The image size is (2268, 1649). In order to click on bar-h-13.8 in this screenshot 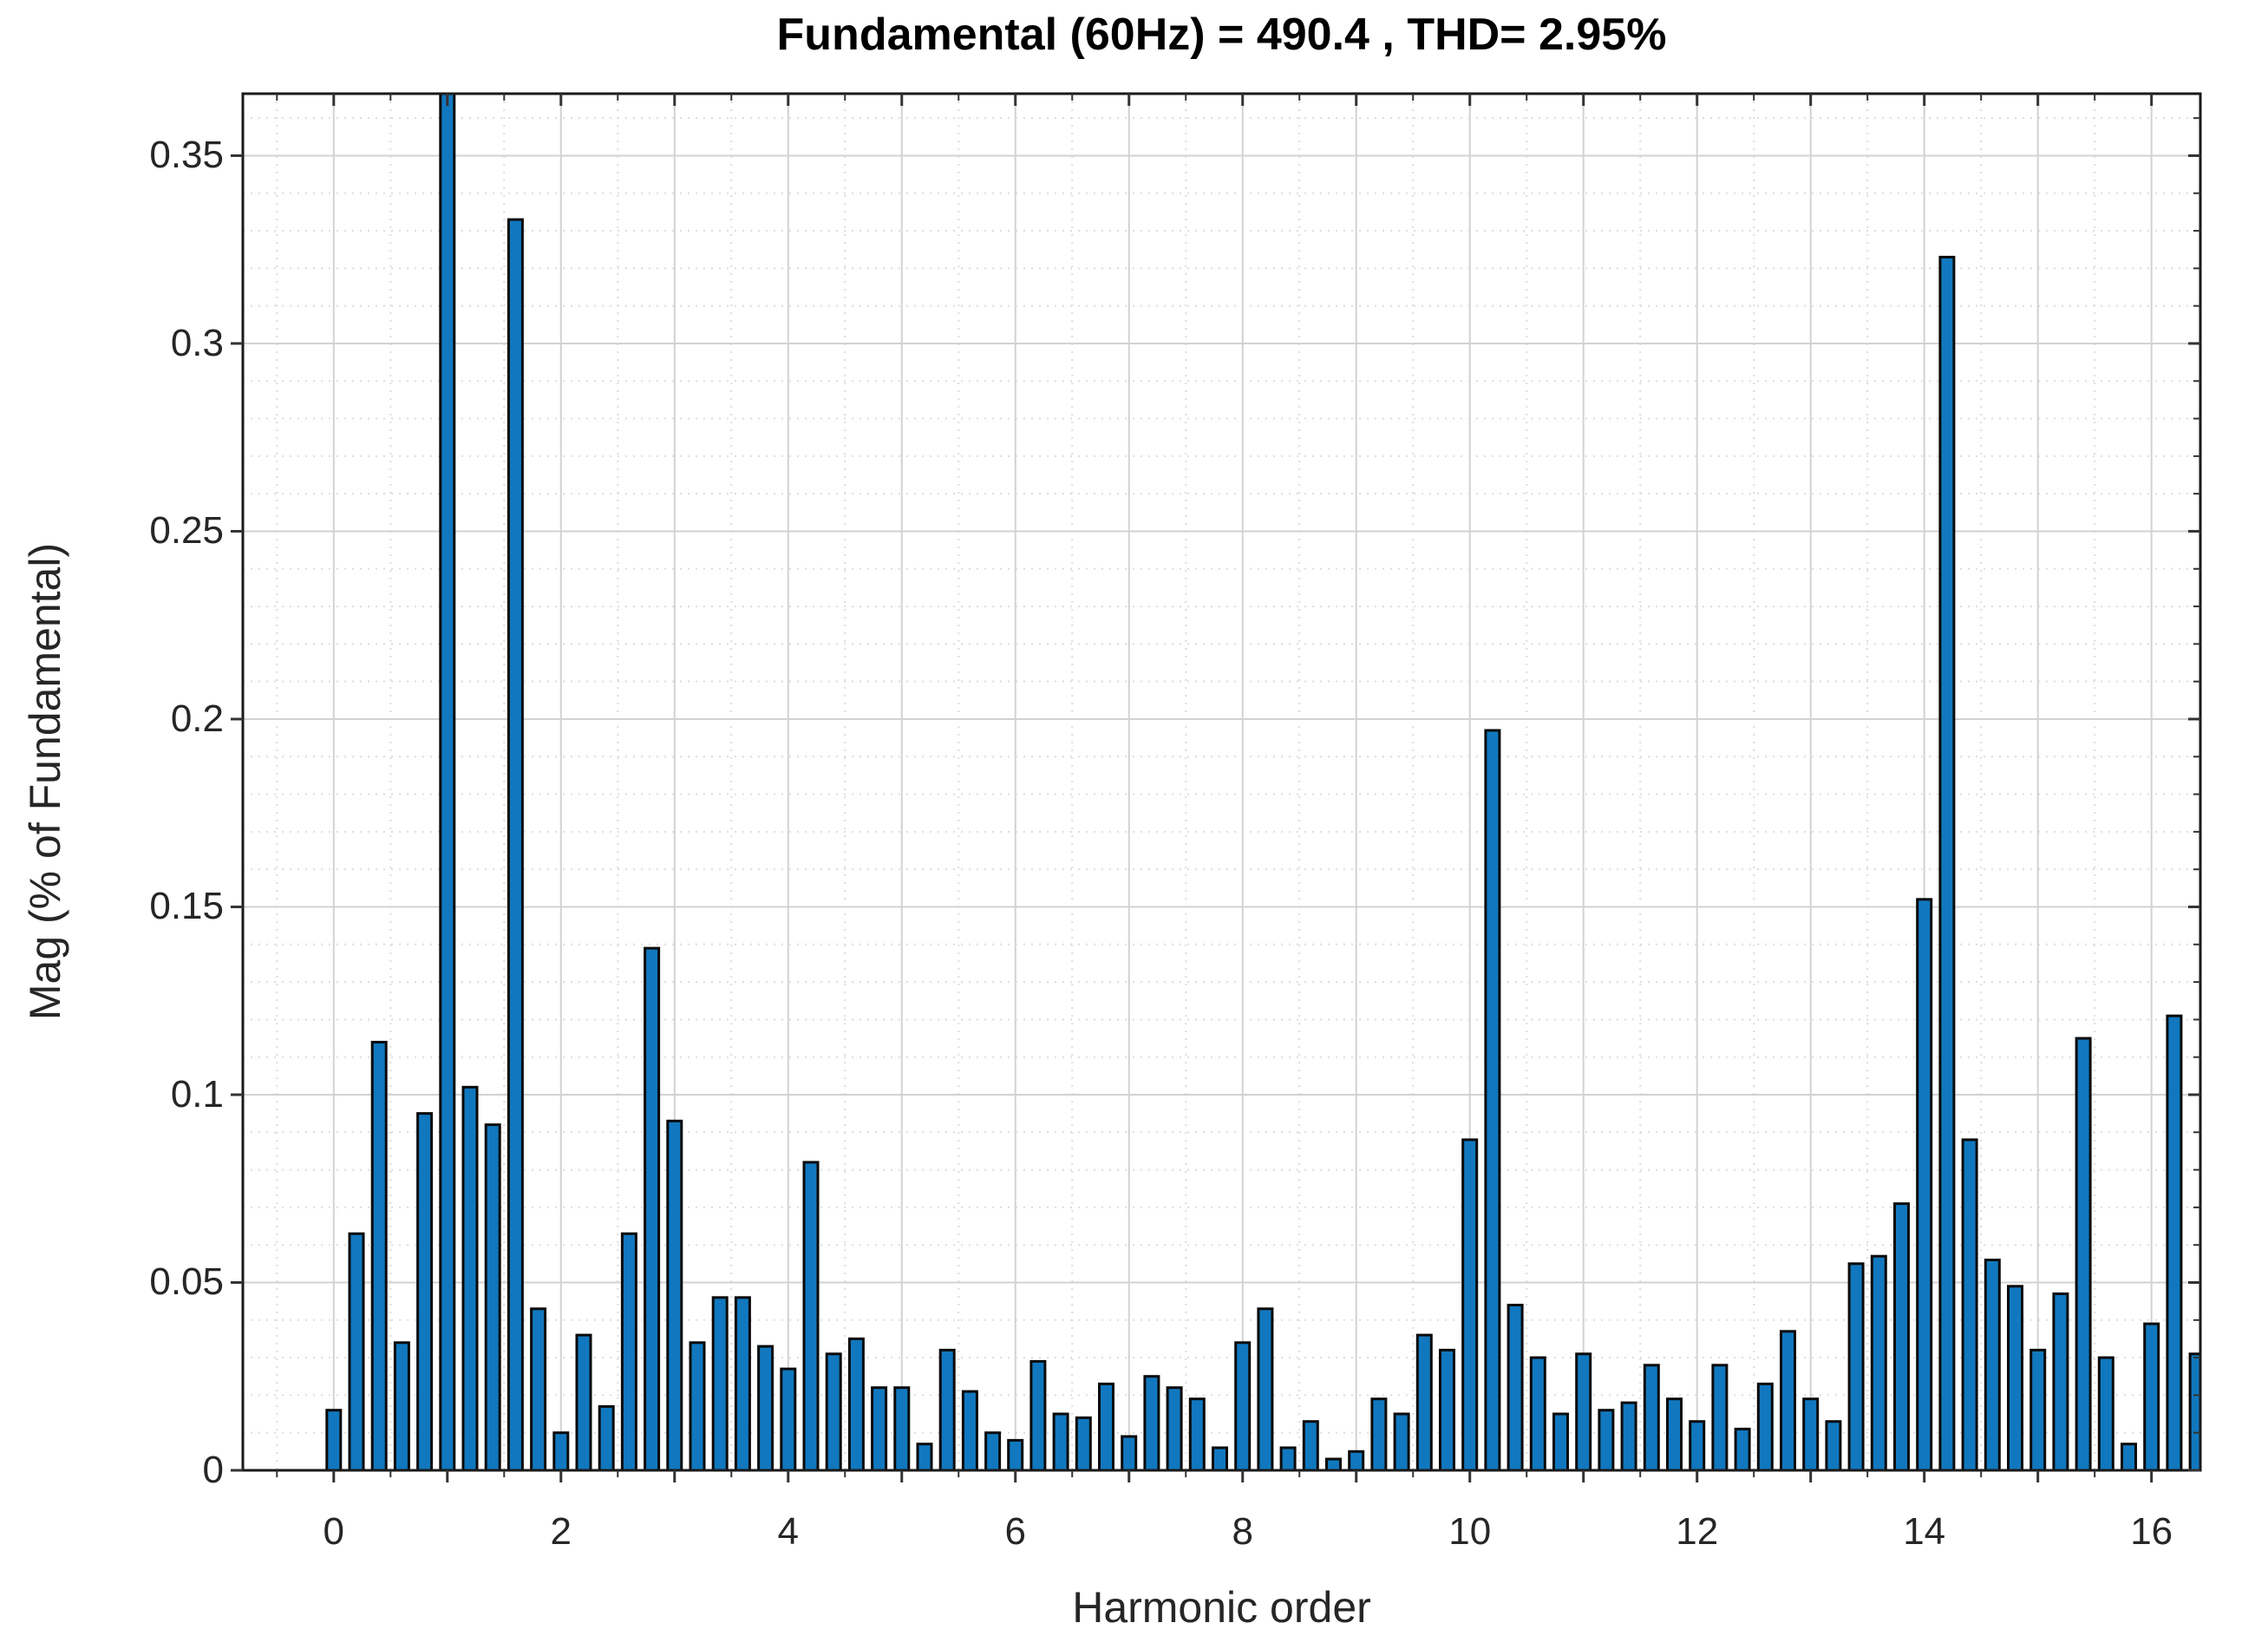, I will do `click(1901, 1336)`.